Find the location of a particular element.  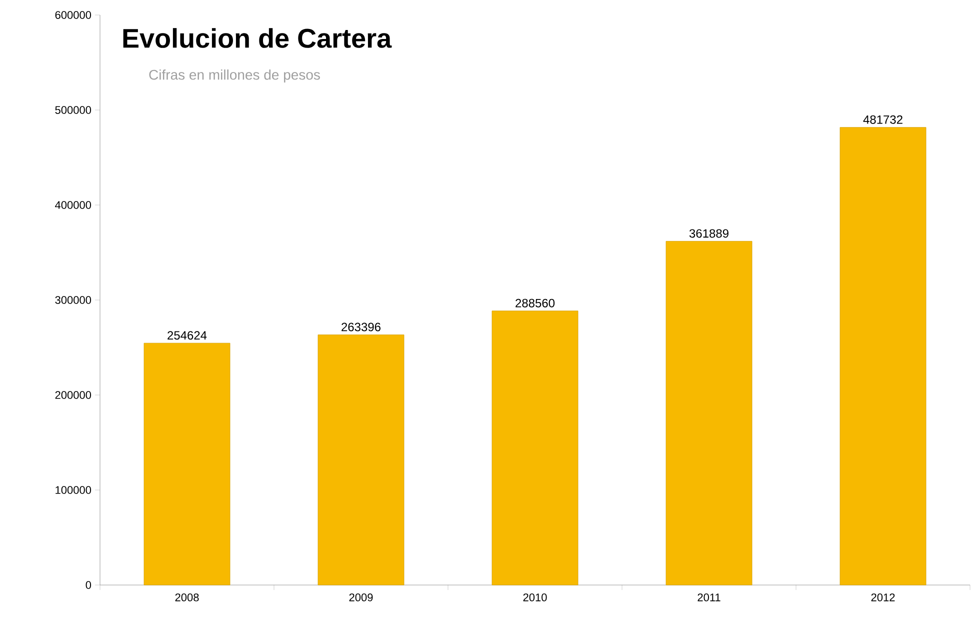

data-label: 263396 is located at coordinates (361, 327).